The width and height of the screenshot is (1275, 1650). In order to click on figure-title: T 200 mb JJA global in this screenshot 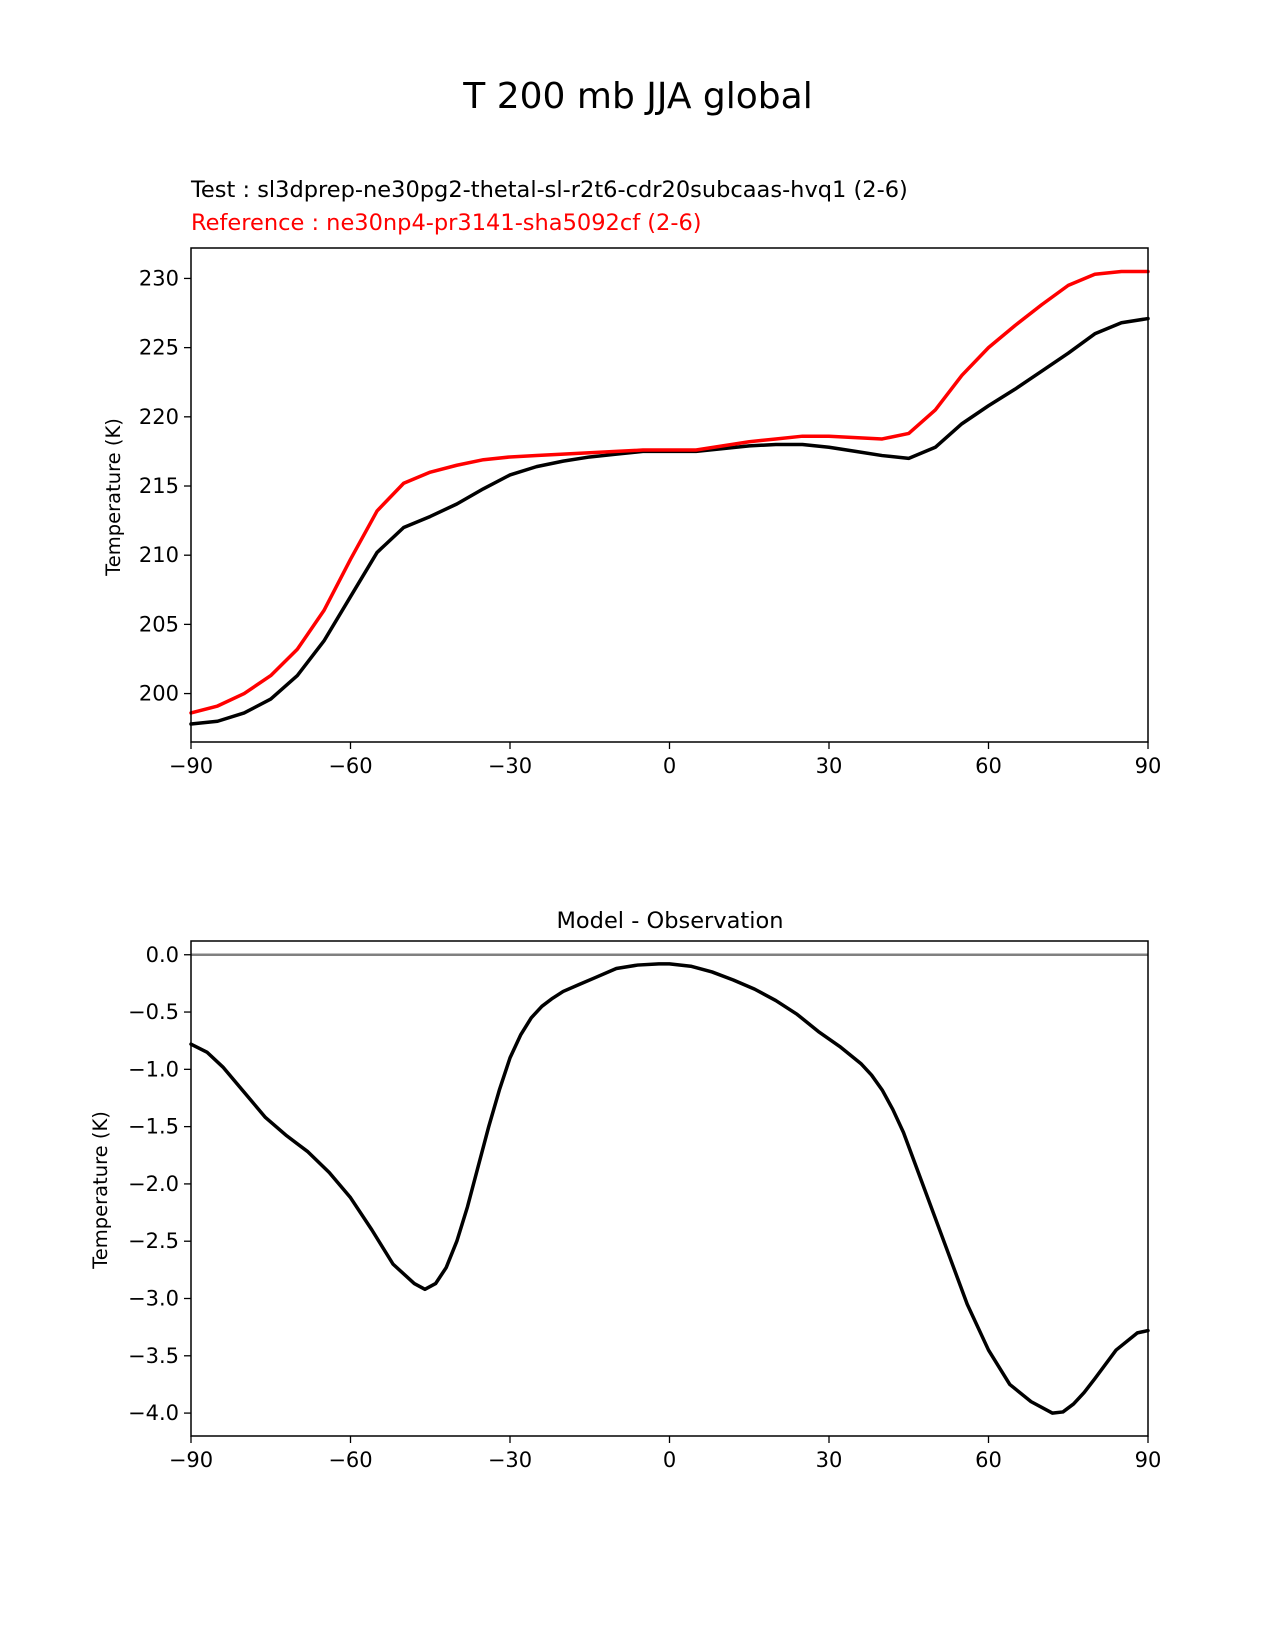, I will do `click(637, 96)`.